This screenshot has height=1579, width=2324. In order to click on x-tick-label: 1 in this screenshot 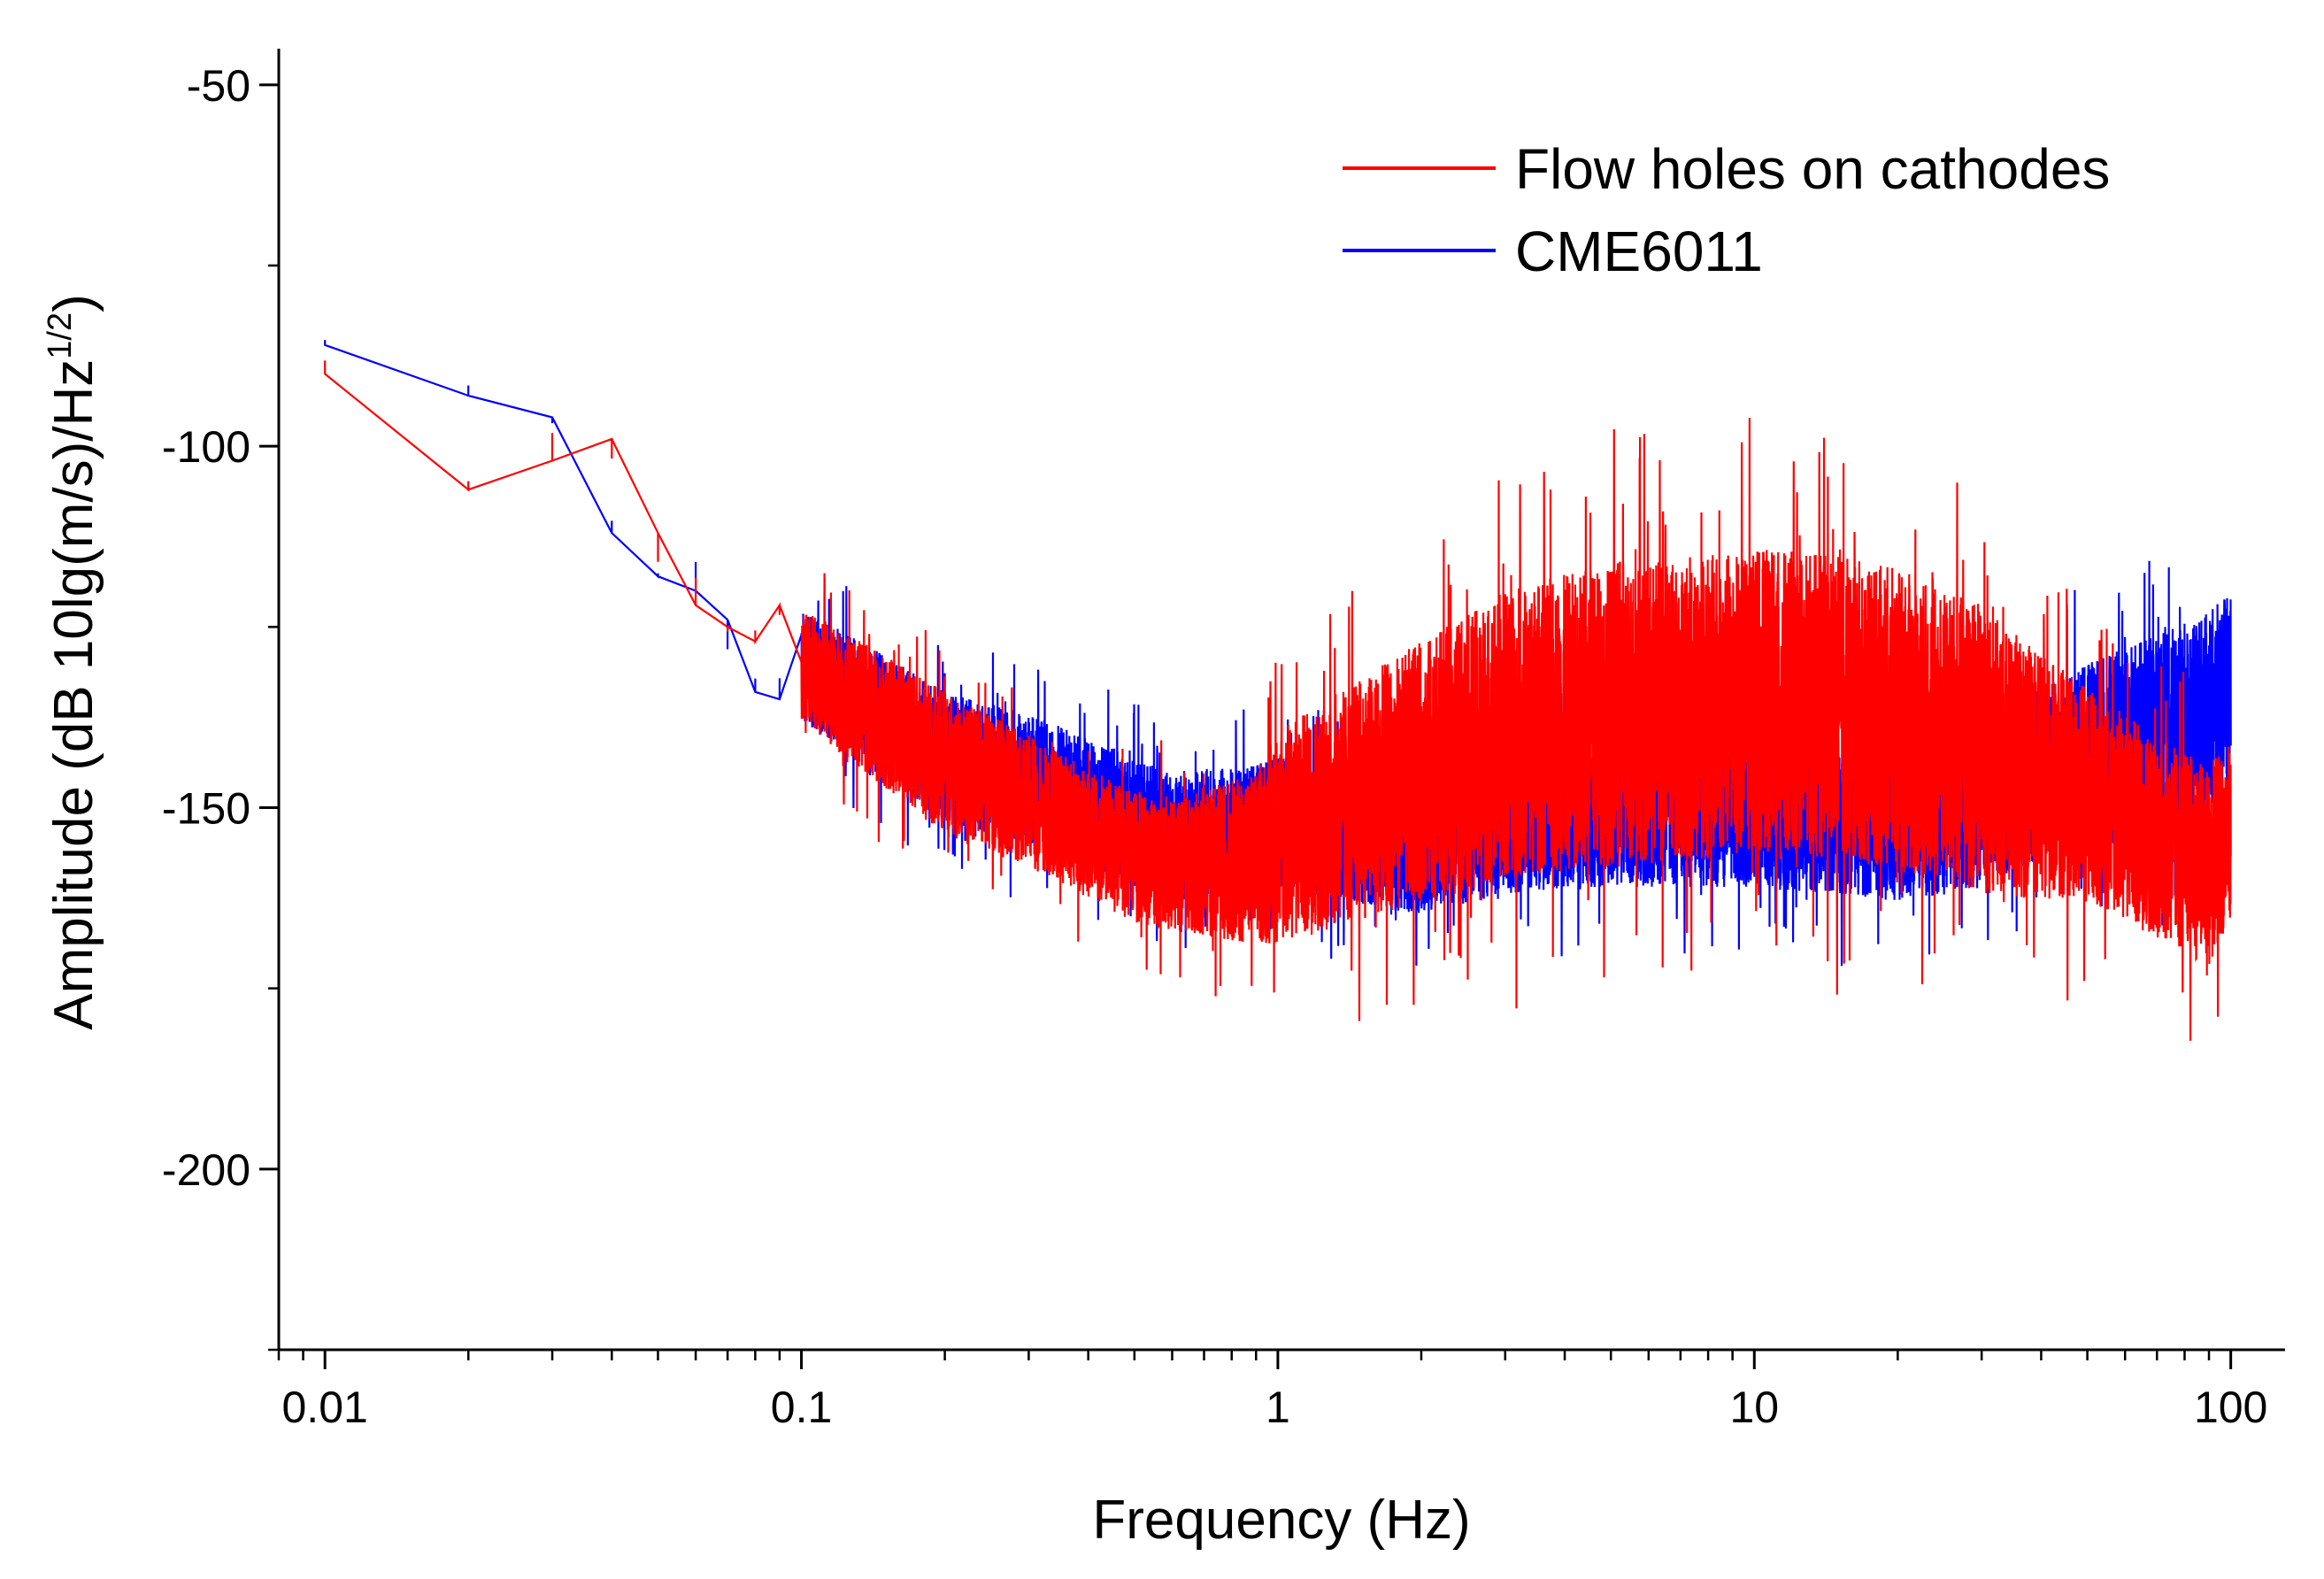, I will do `click(1278, 1407)`.